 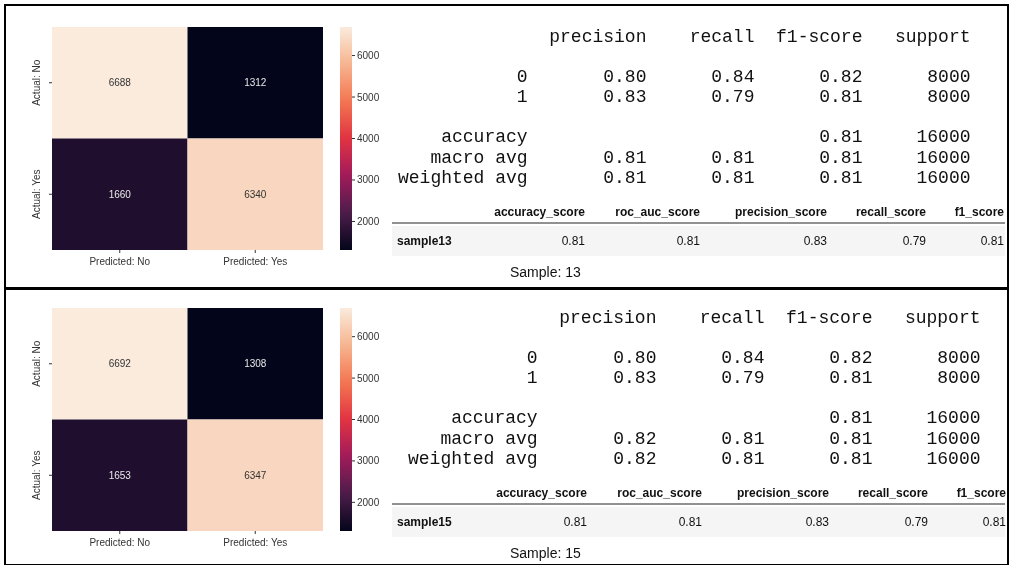 I want to click on data-label: 6347, so click(x=255, y=475).